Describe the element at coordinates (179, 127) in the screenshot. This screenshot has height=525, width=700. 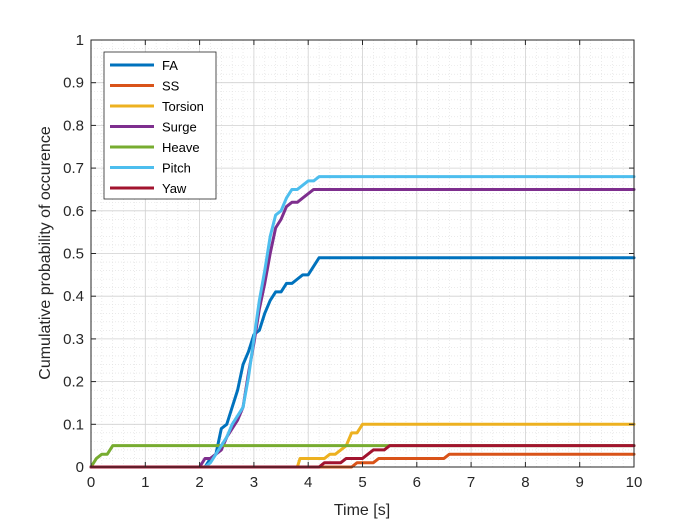
I see `legend-label-surge: Surge` at that location.